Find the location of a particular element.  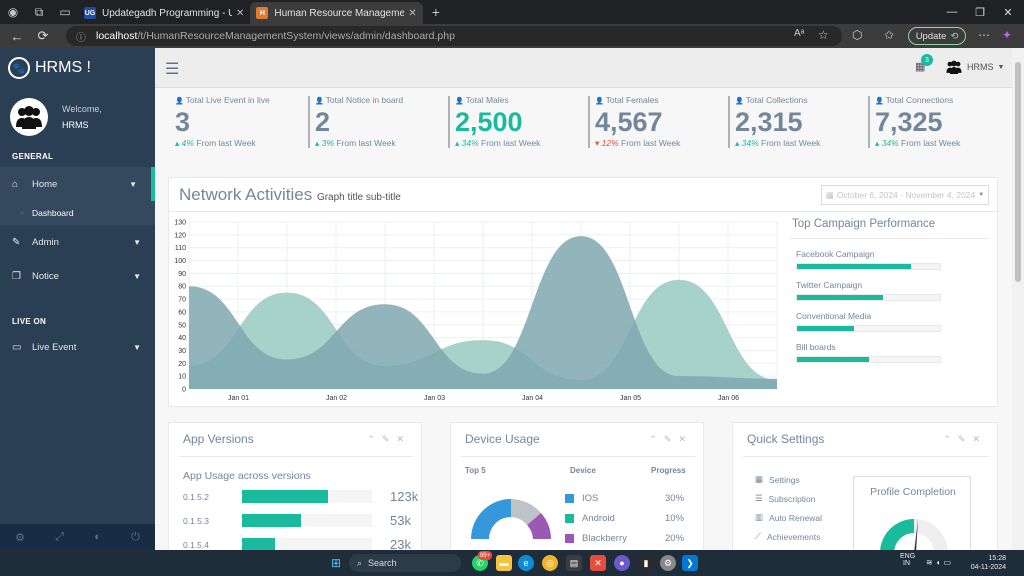

info-icon: ⓘ is located at coordinates (81, 38).